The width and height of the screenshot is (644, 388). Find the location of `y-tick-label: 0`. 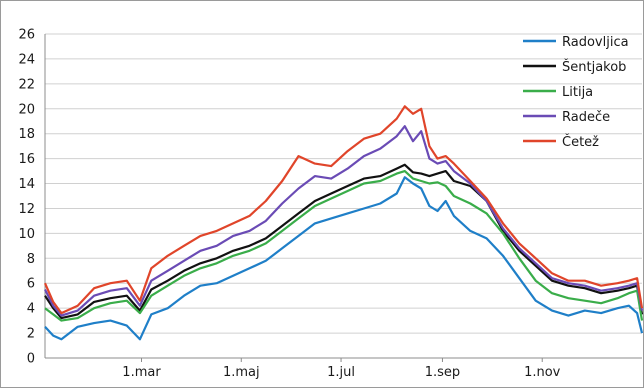

y-tick-label: 0 is located at coordinates (31, 359).